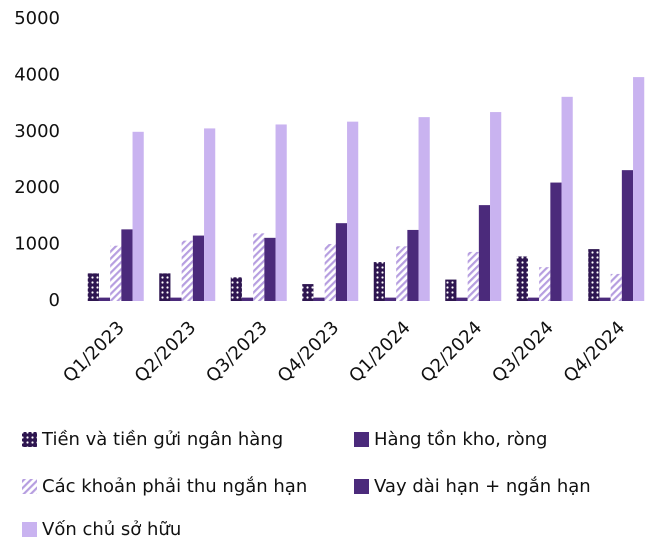  I want to click on legend-label: Vay dài hạn + ngắn hạn, so click(482, 486).